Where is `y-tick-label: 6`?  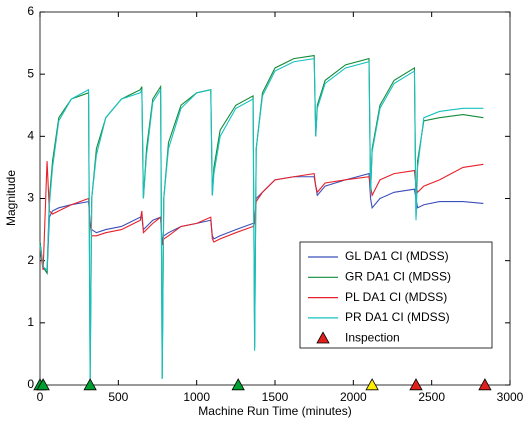
y-tick-label: 6 is located at coordinates (30, 11).